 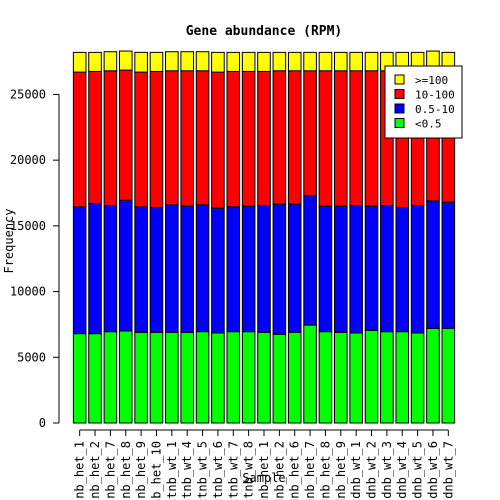 What do you see at coordinates (279, 470) in the screenshot?
I see `x-tick-label: dnb_het_2` at bounding box center [279, 470].